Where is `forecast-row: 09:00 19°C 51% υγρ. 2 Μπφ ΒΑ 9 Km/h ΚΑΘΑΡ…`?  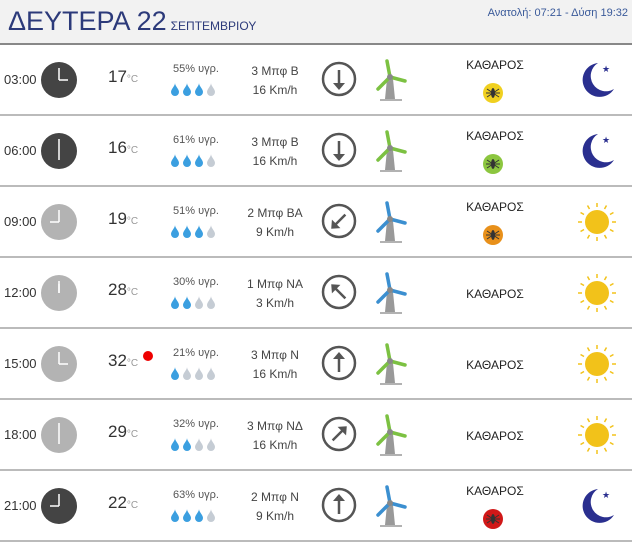
forecast-row: 09:00 19°C 51% υγρ. 2 Μπφ ΒΑ 9 Km/h ΚΑΘΑΡ… is located at coordinates (316, 222).